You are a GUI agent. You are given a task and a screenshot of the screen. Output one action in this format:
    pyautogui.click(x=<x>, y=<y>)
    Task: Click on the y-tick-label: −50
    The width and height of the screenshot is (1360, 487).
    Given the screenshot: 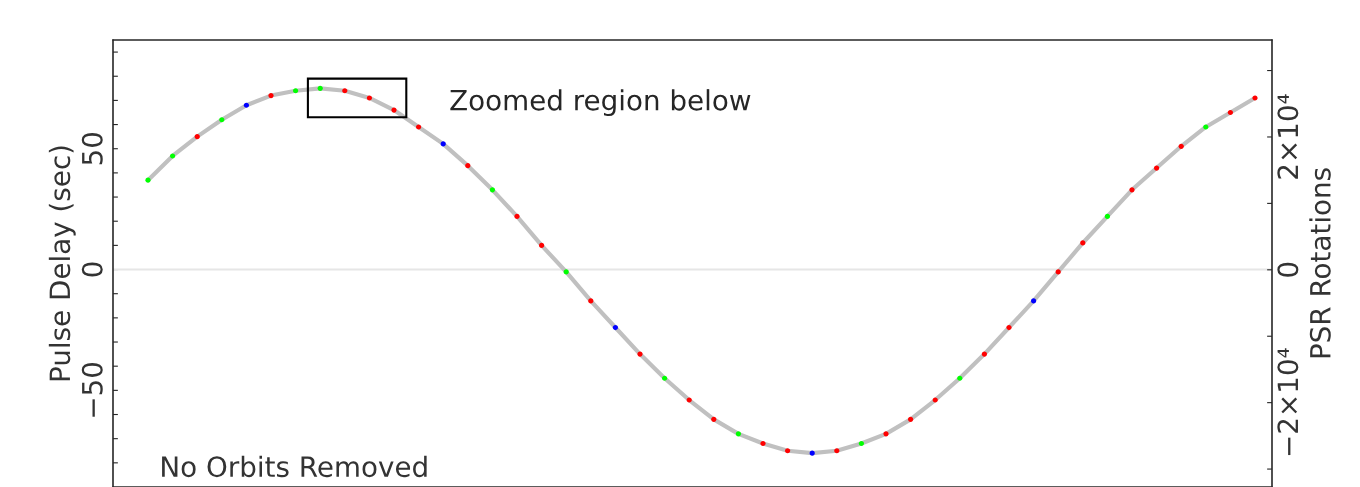 What is the action you would take?
    pyautogui.click(x=92, y=389)
    